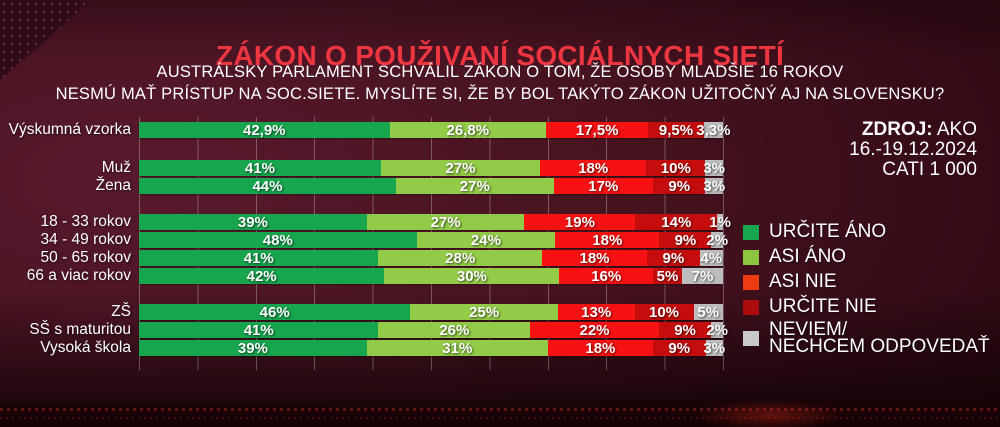  Describe the element at coordinates (956, 129) in the screenshot. I see `source-agency: AKO` at that location.